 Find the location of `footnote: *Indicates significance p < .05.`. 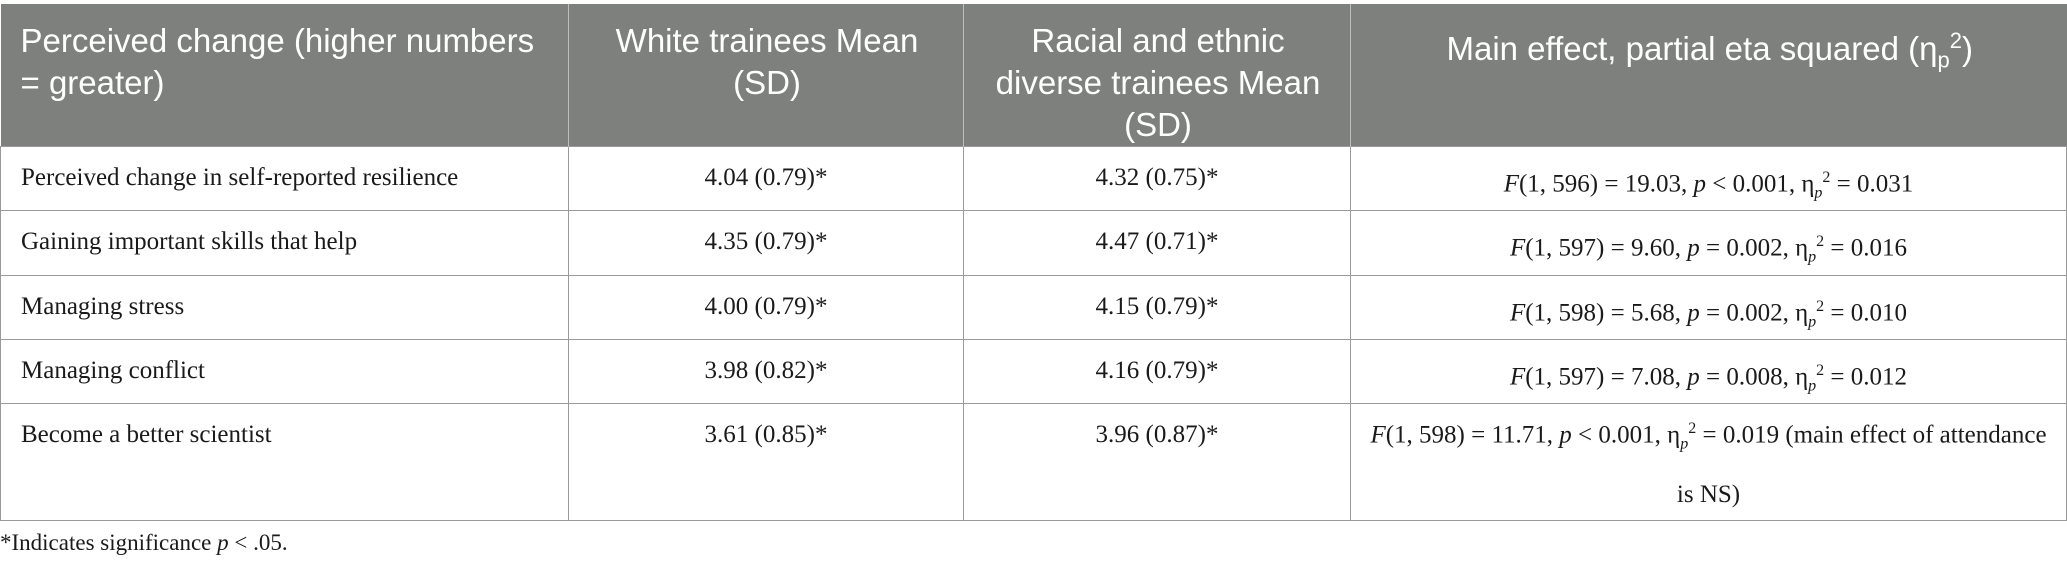

footnote: *Indicates significance p < .05. is located at coordinates (144, 543).